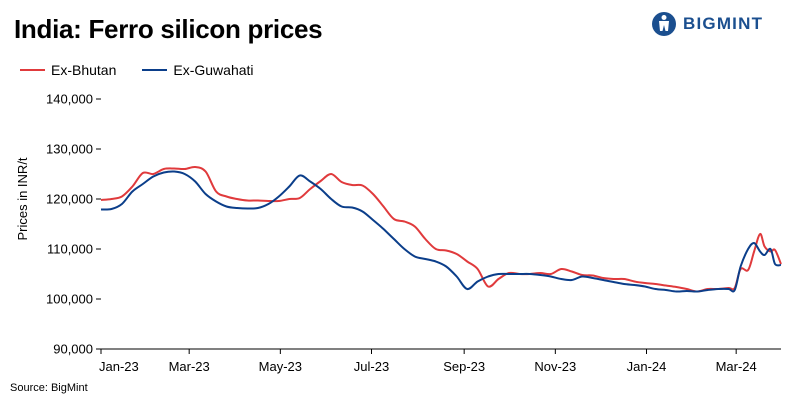 The height and width of the screenshot is (400, 800). What do you see at coordinates (119, 366) in the screenshot?
I see `x-tick-label: Jan-23` at bounding box center [119, 366].